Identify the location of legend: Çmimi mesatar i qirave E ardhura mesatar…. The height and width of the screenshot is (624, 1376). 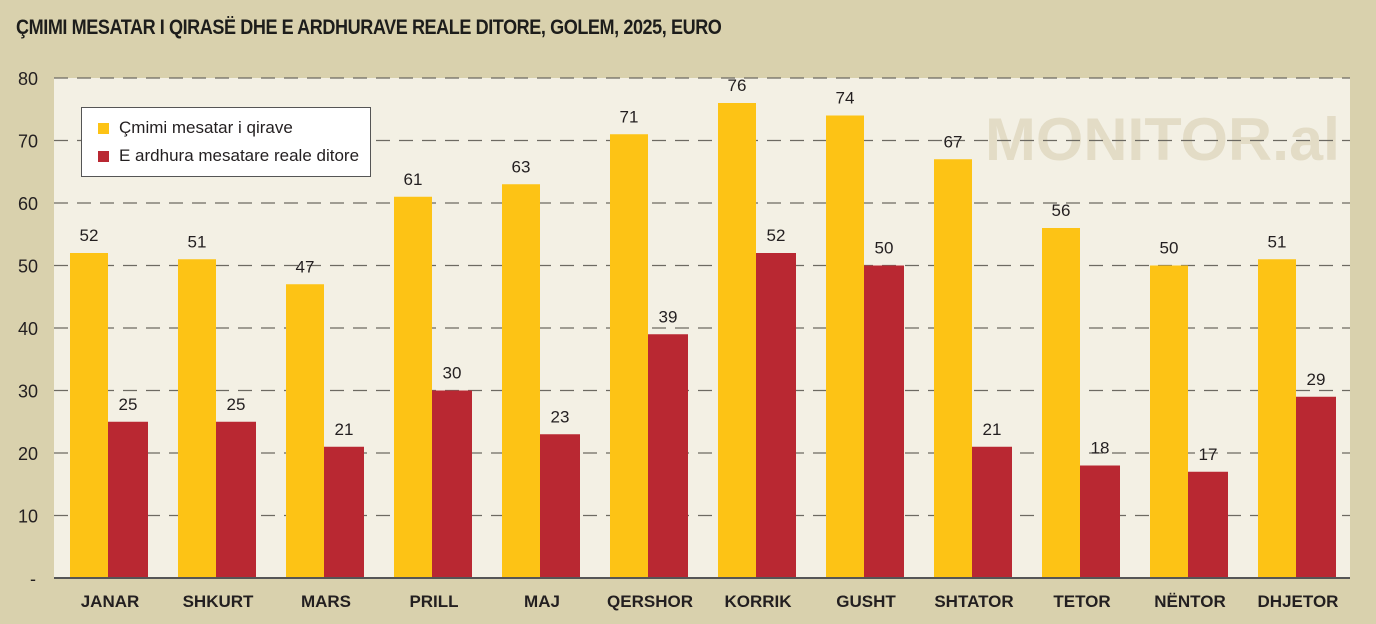
(226, 142).